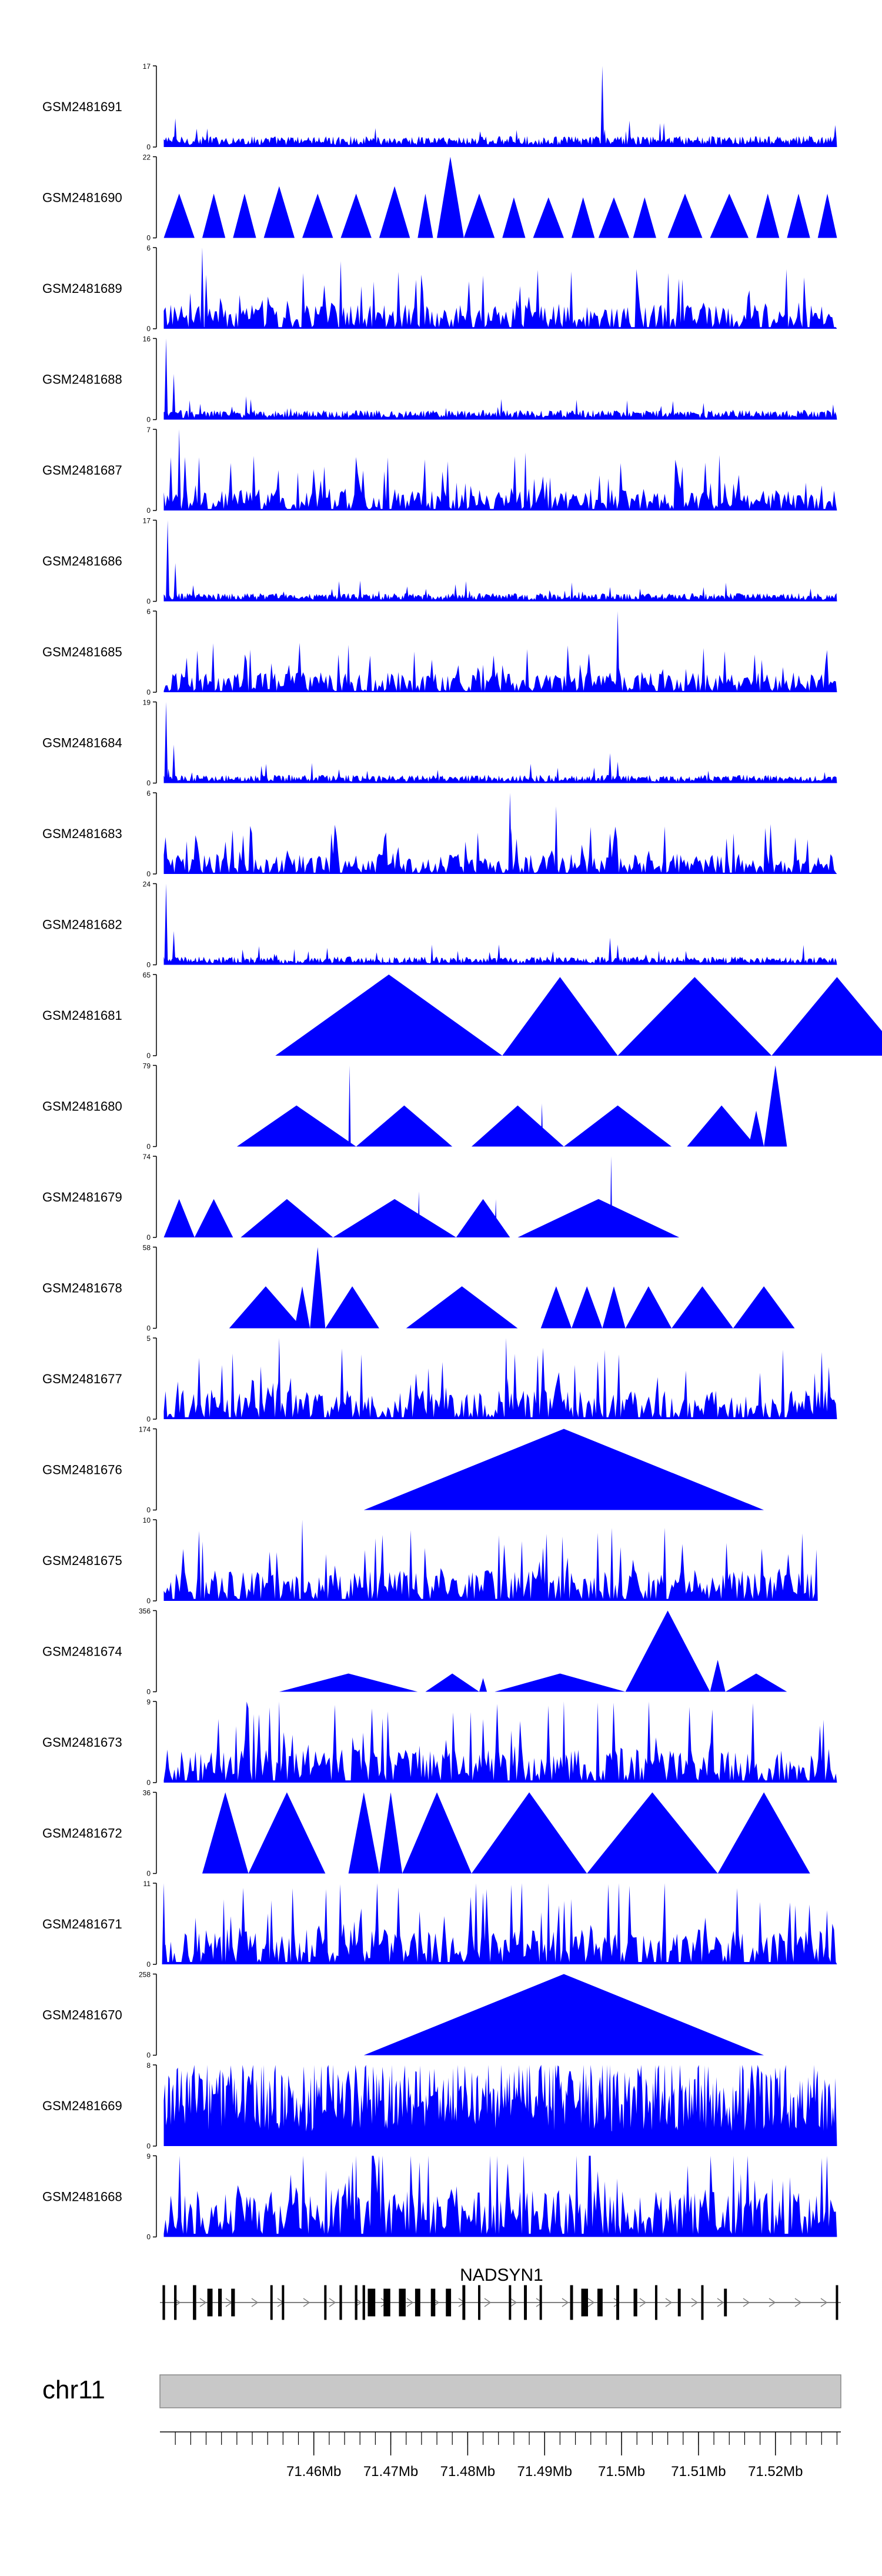 The height and width of the screenshot is (2576, 882). I want to click on sample-label: GSM2481684, so click(82, 743).